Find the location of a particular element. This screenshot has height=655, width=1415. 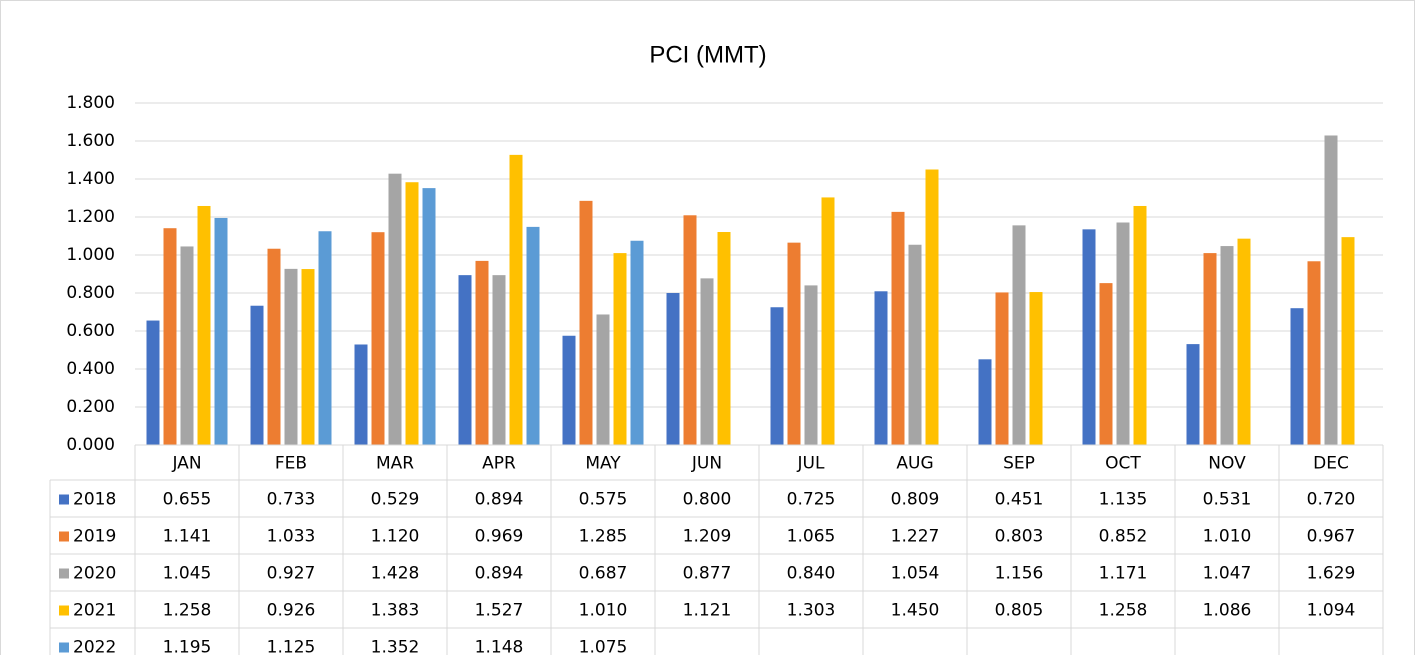

x-tick-label: DEC is located at coordinates (1331, 464).